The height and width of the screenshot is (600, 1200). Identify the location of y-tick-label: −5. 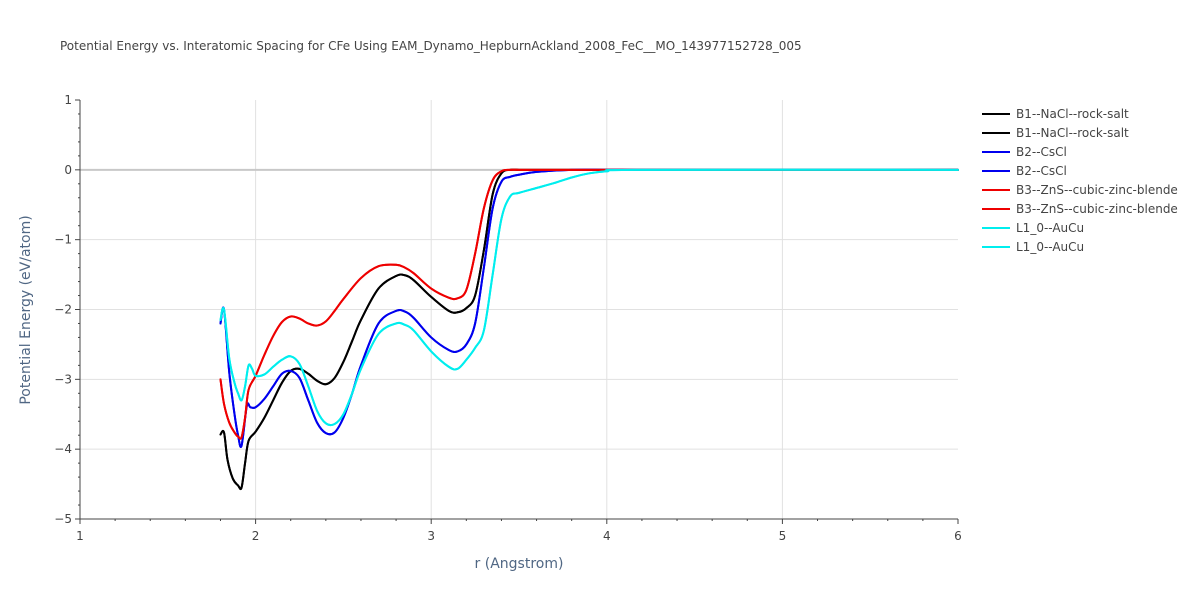
(63, 519).